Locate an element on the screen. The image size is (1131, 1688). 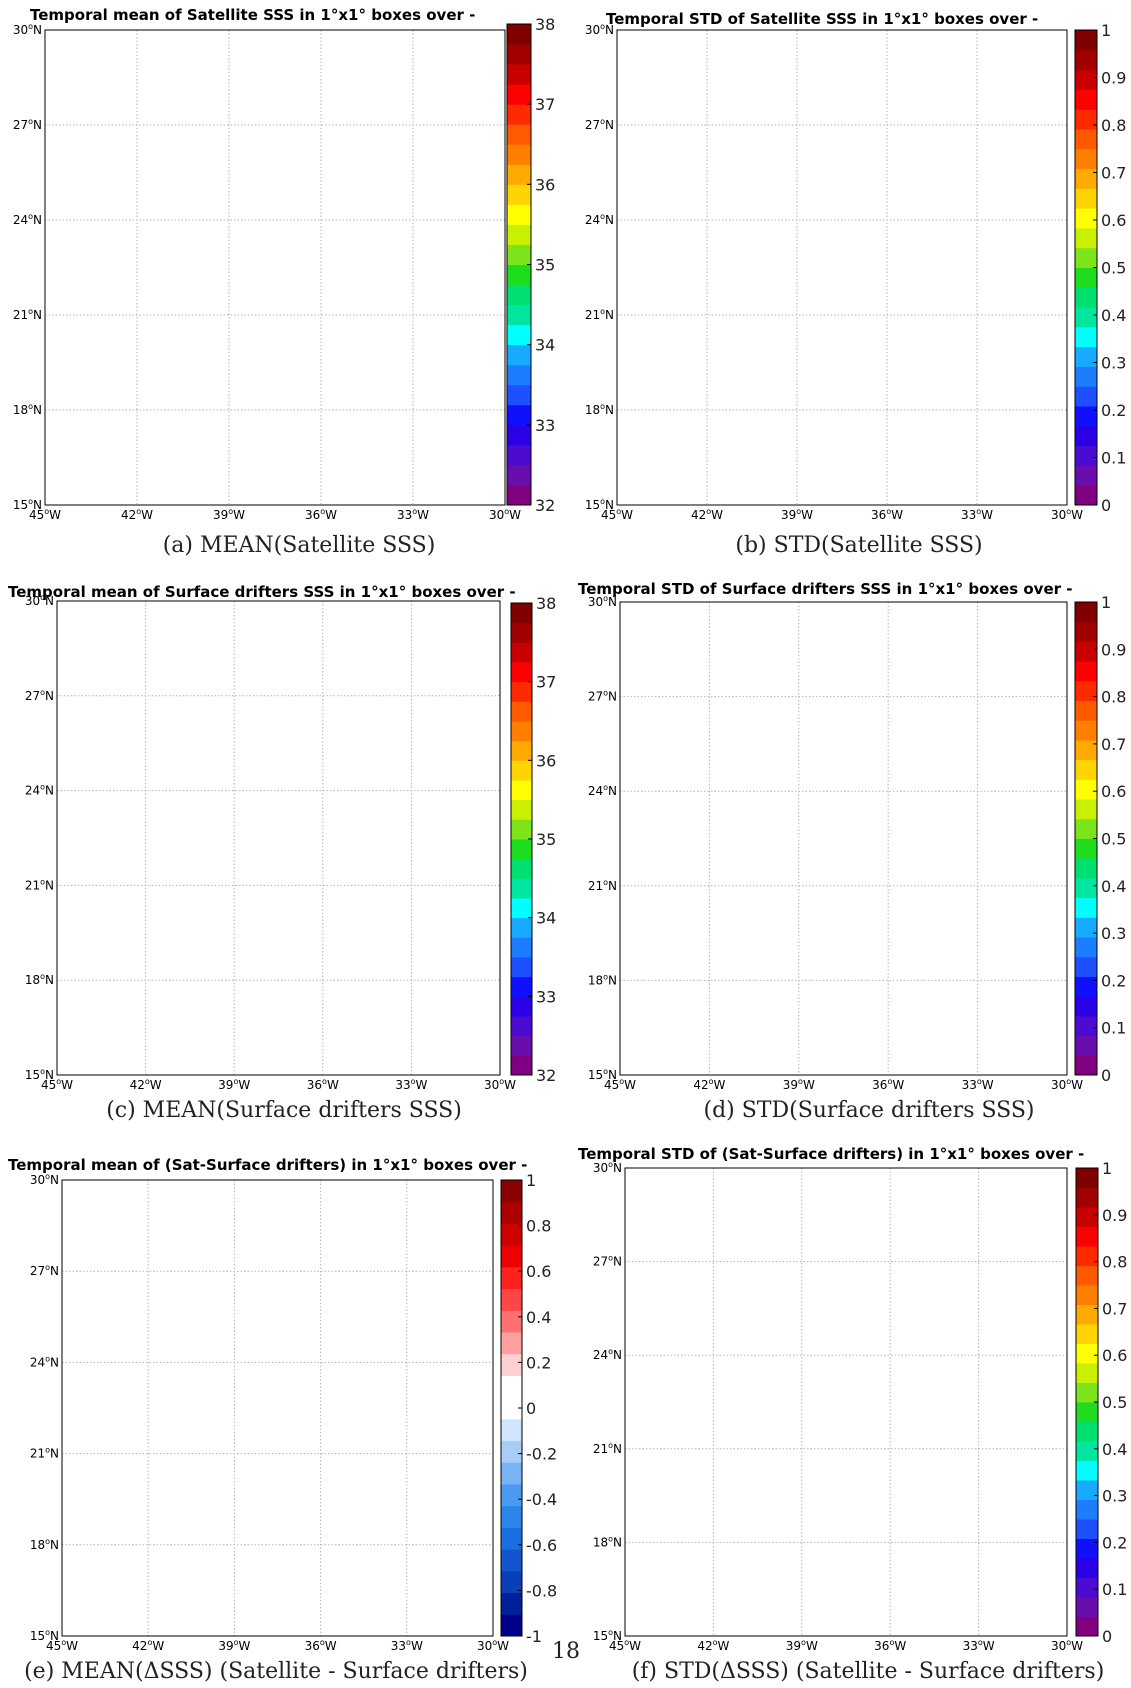
x-tick-label: 30oW is located at coordinates (1067, 514).